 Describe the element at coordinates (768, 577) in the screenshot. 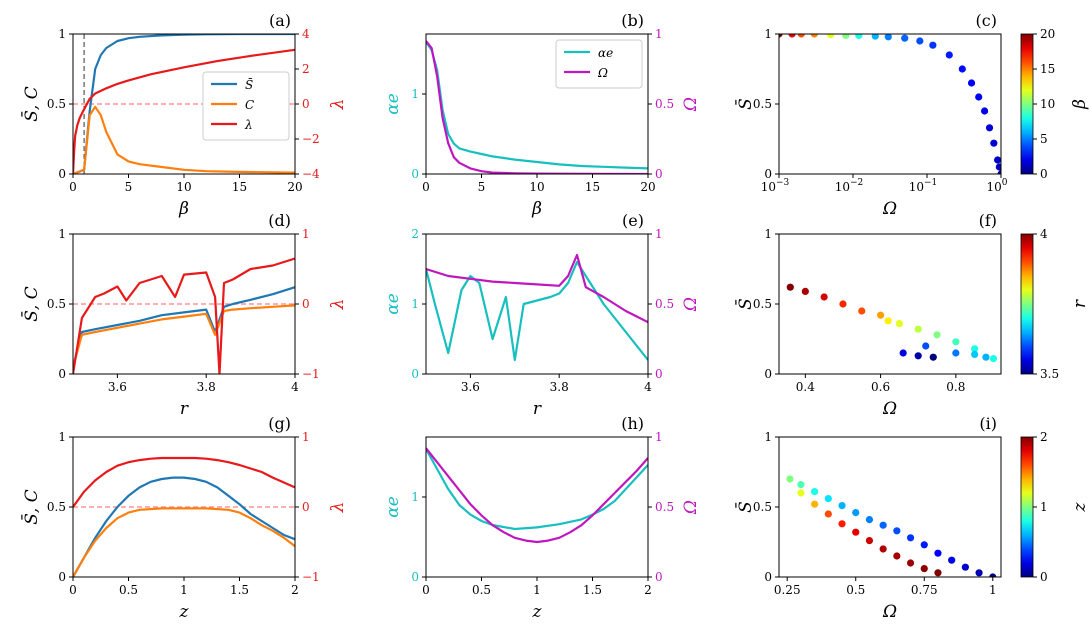

I see `y-tick-label-i: 0` at that location.